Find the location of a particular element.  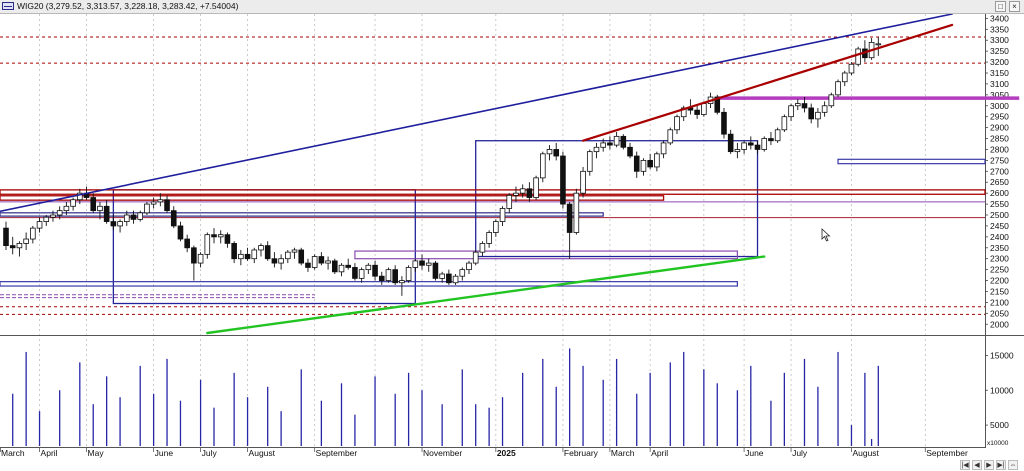

scroll-last-button: ▶| is located at coordinates (1001, 465).